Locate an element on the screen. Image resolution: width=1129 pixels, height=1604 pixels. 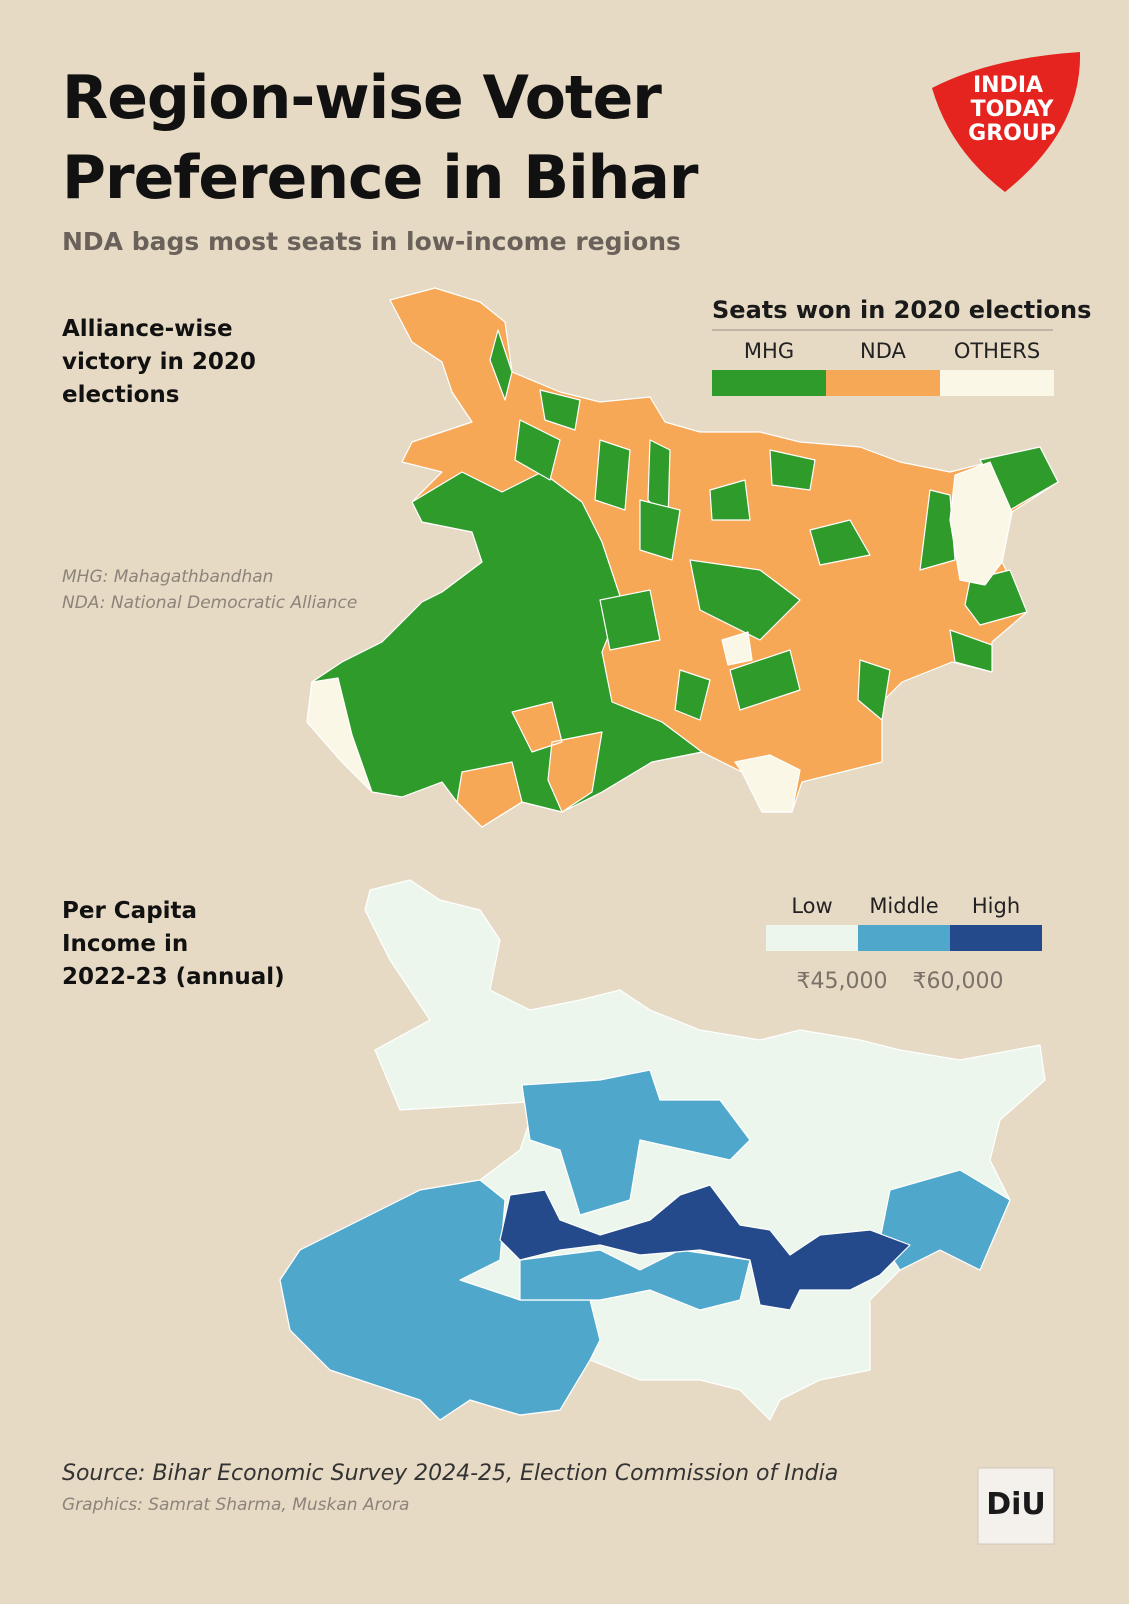
section-label: 2022-23 (annual) is located at coordinates (173, 977).